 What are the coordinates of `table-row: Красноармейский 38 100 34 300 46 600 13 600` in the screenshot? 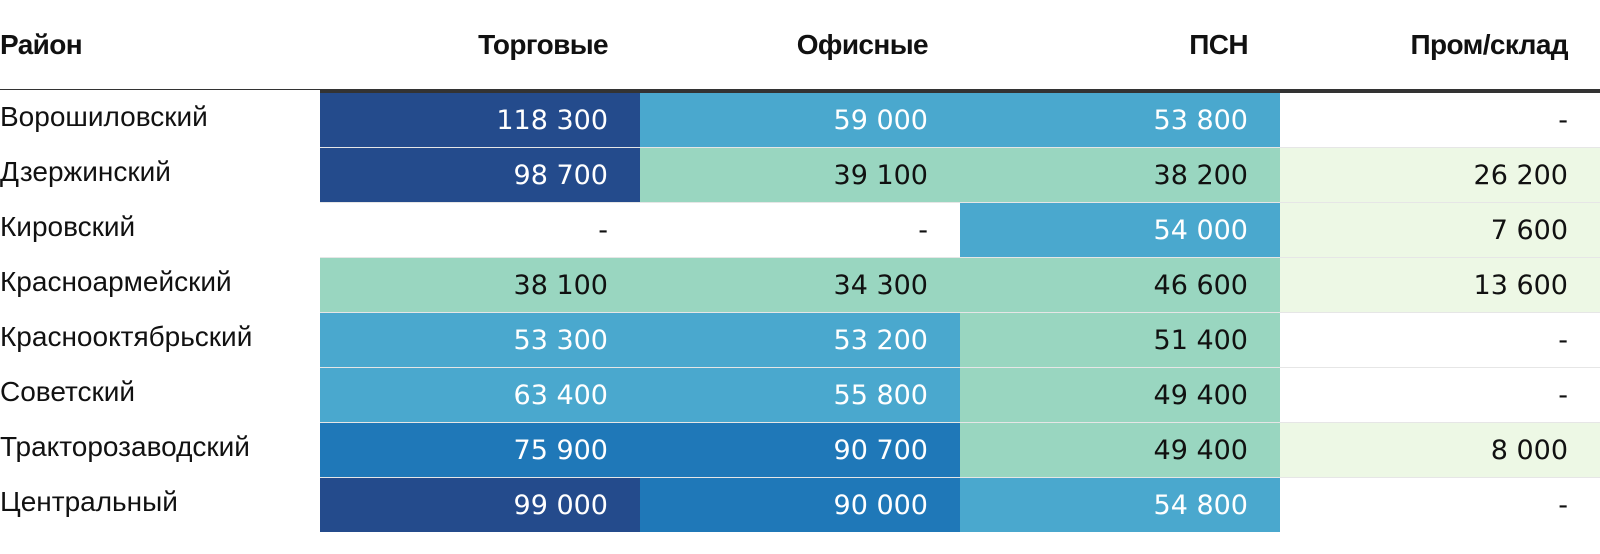 It's located at (800, 283).